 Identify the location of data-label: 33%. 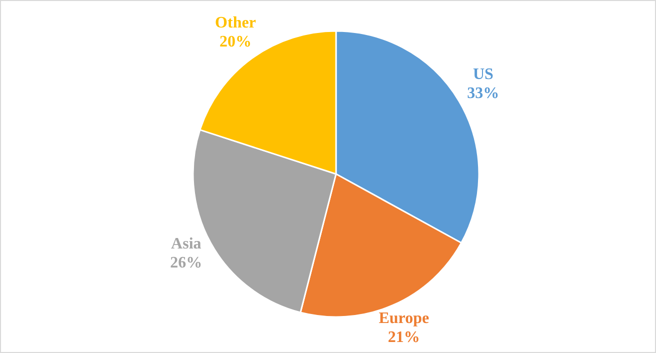
(483, 93).